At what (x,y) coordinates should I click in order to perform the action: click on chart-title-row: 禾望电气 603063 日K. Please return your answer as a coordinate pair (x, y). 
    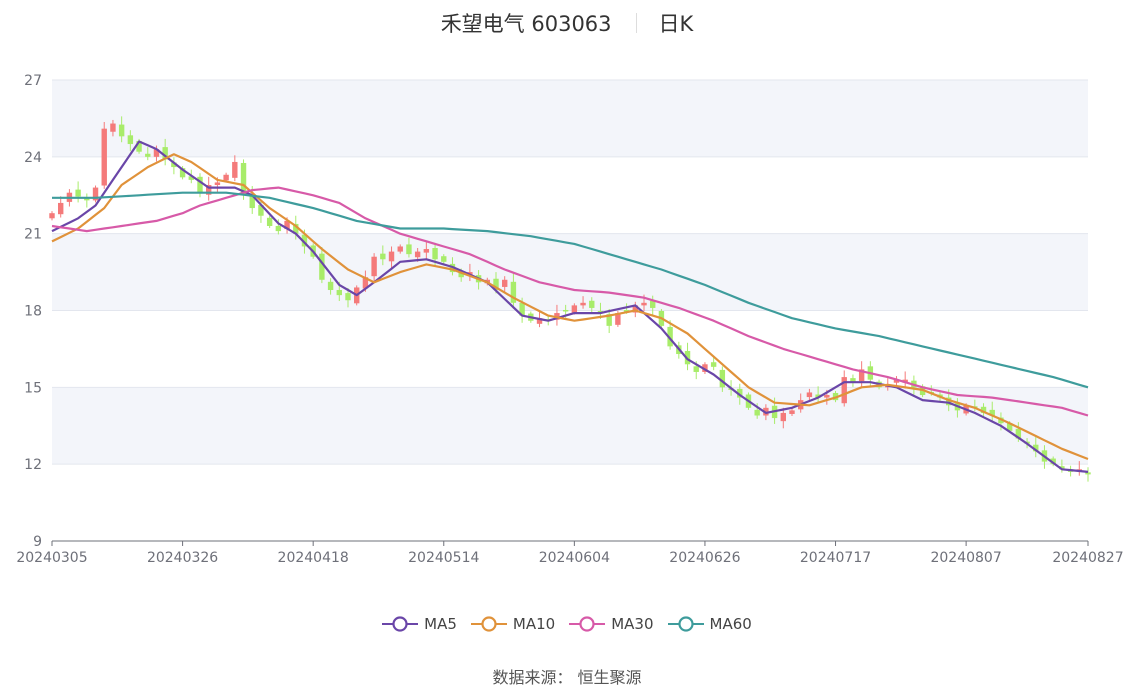
    Looking at the image, I should click on (567, 23).